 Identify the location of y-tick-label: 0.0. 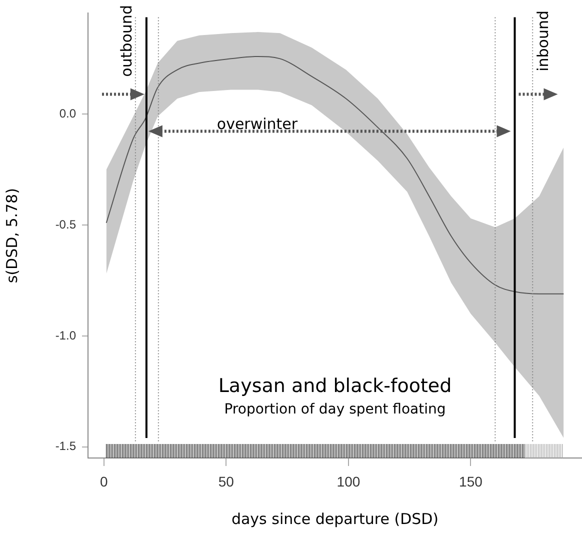
(67, 113).